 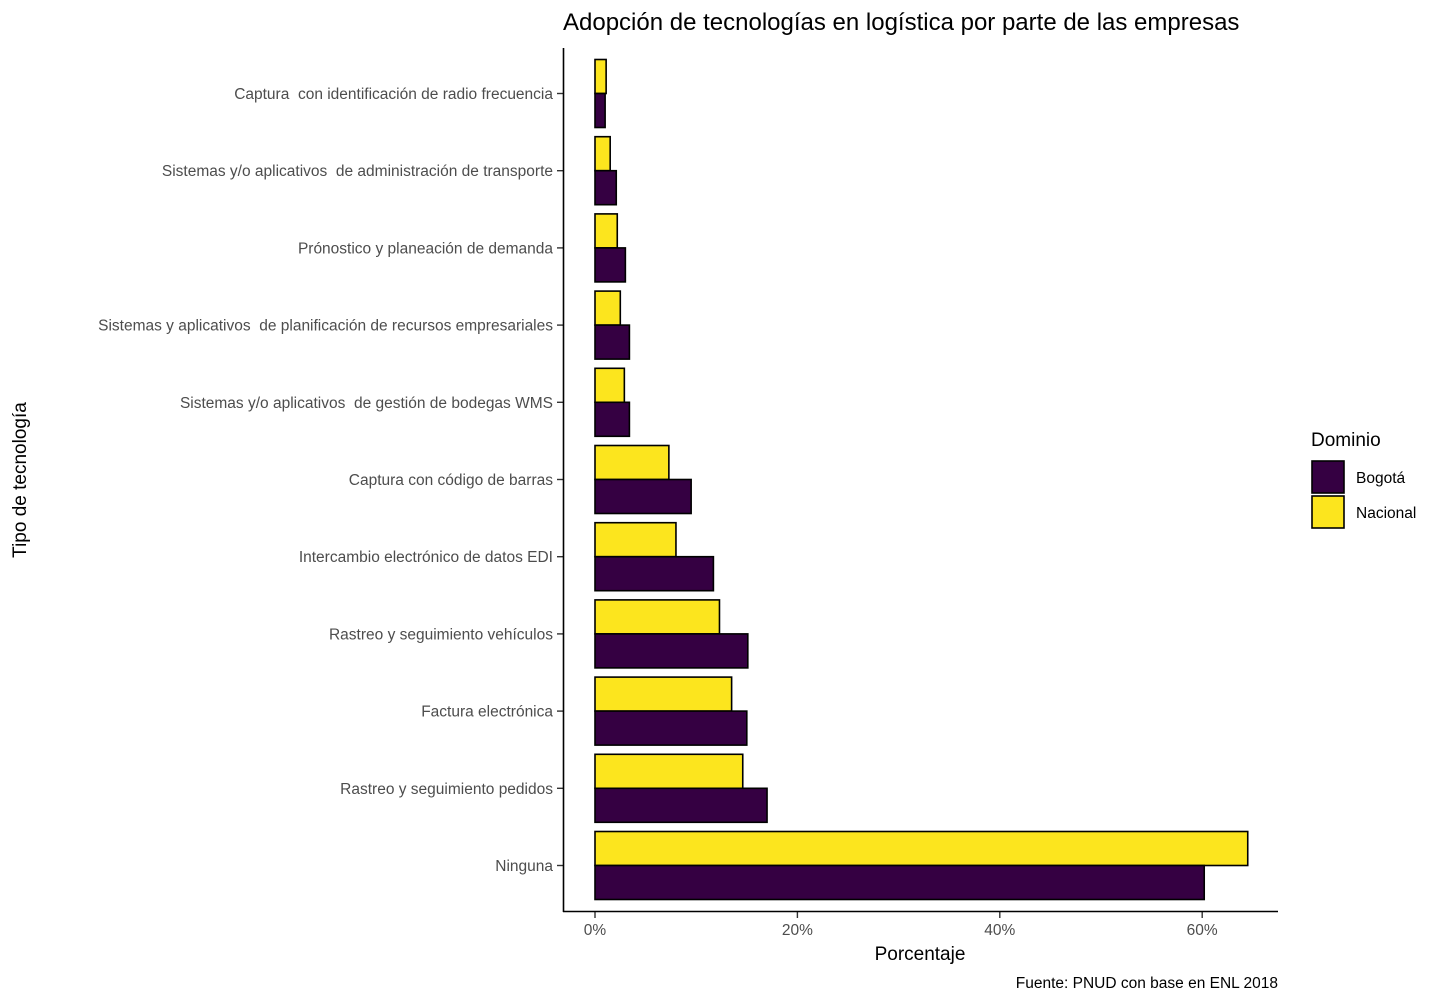 I want to click on x-axis-title: Porcentaje, so click(x=920, y=954).